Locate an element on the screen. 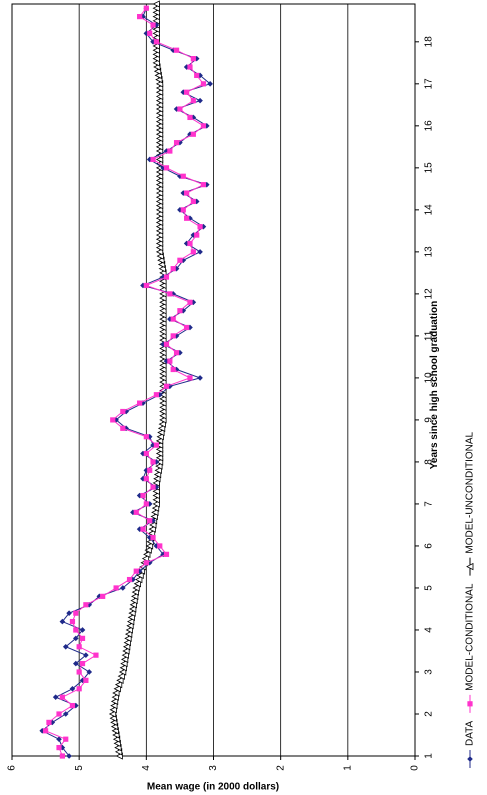 The image size is (487, 795). legend-item: MODEL-UNCONDITIONAL is located at coordinates (470, 503).